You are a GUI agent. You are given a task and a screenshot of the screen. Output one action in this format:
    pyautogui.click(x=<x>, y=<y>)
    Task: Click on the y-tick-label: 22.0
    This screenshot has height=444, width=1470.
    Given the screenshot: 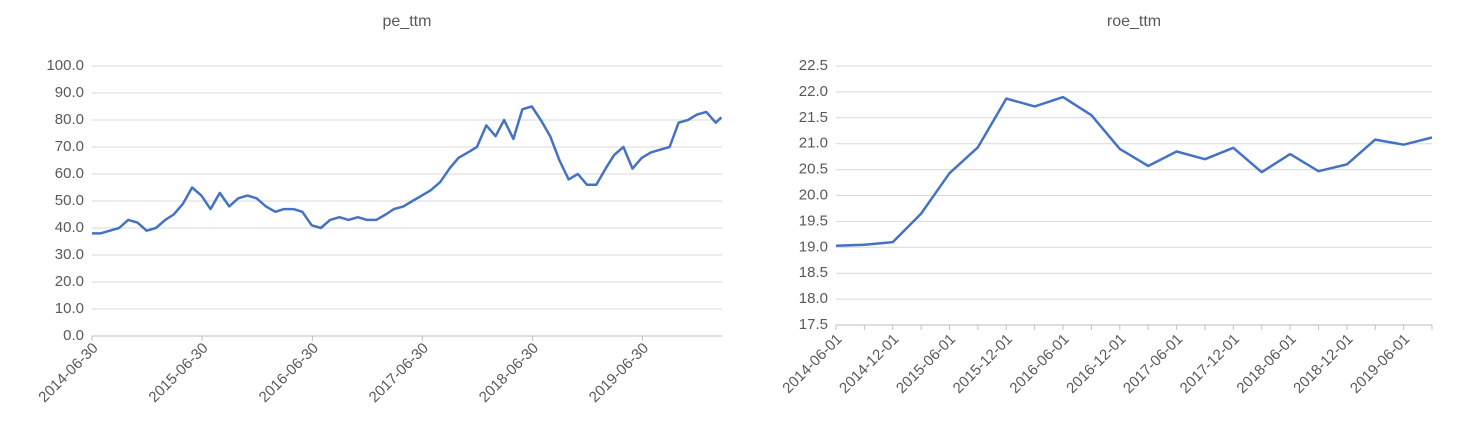 What is the action you would take?
    pyautogui.click(x=813, y=91)
    